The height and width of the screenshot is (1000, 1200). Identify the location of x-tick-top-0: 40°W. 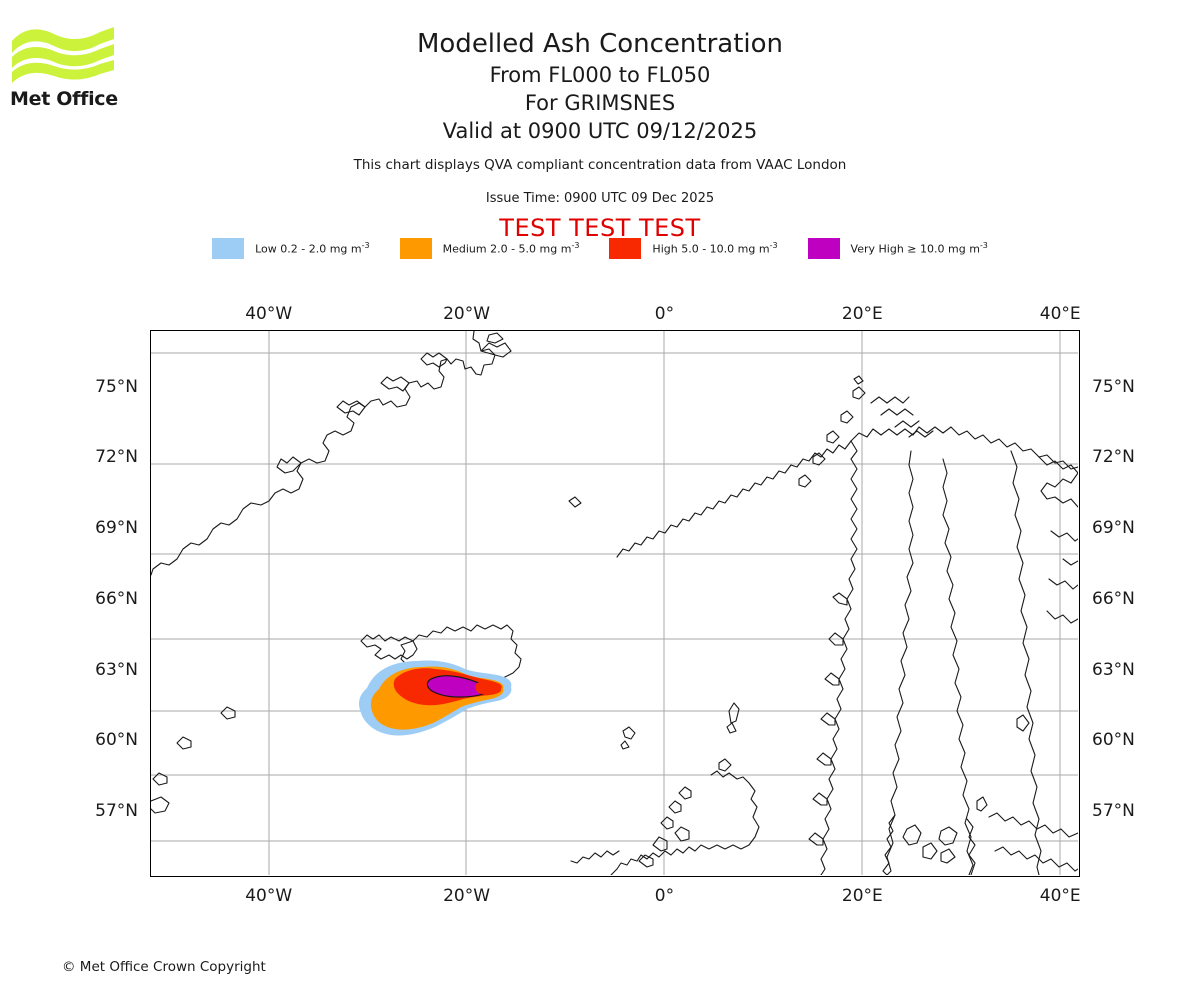
(269, 314).